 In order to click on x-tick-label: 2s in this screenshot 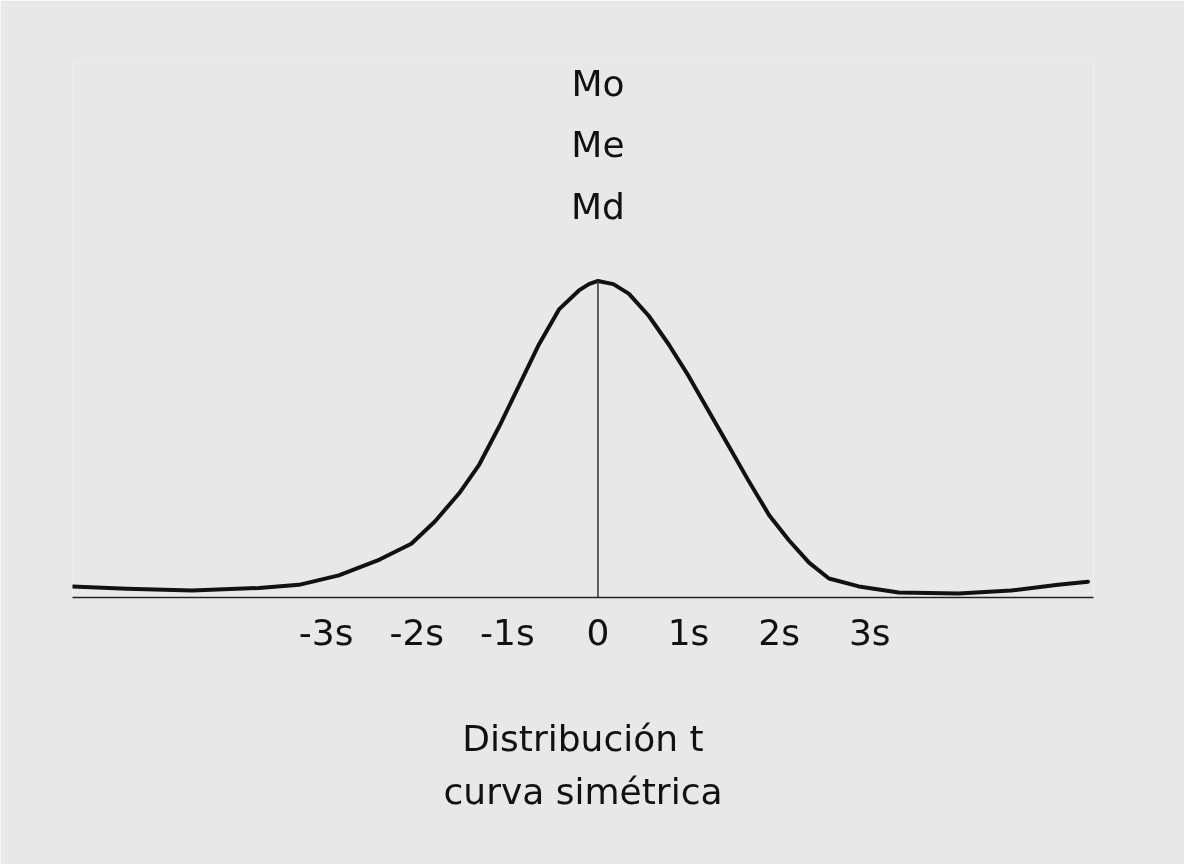, I will do `click(779, 632)`.